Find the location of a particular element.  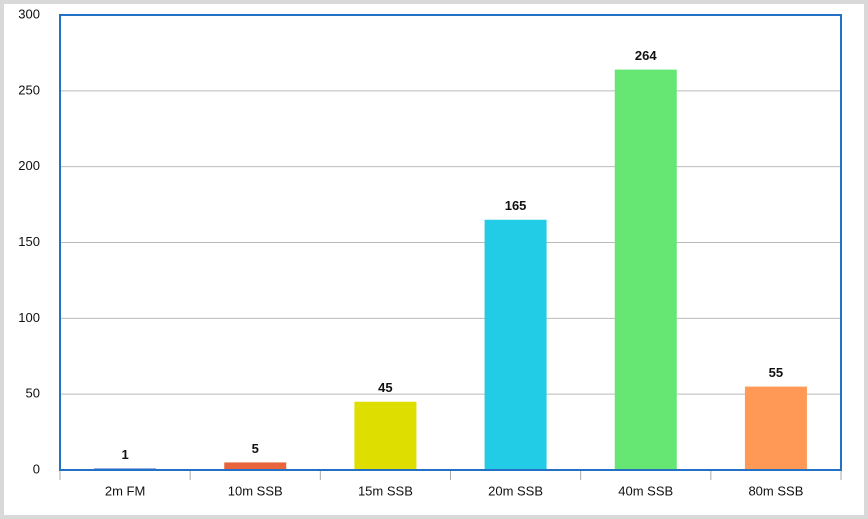

y-tick-label: 150 is located at coordinates (29, 241).